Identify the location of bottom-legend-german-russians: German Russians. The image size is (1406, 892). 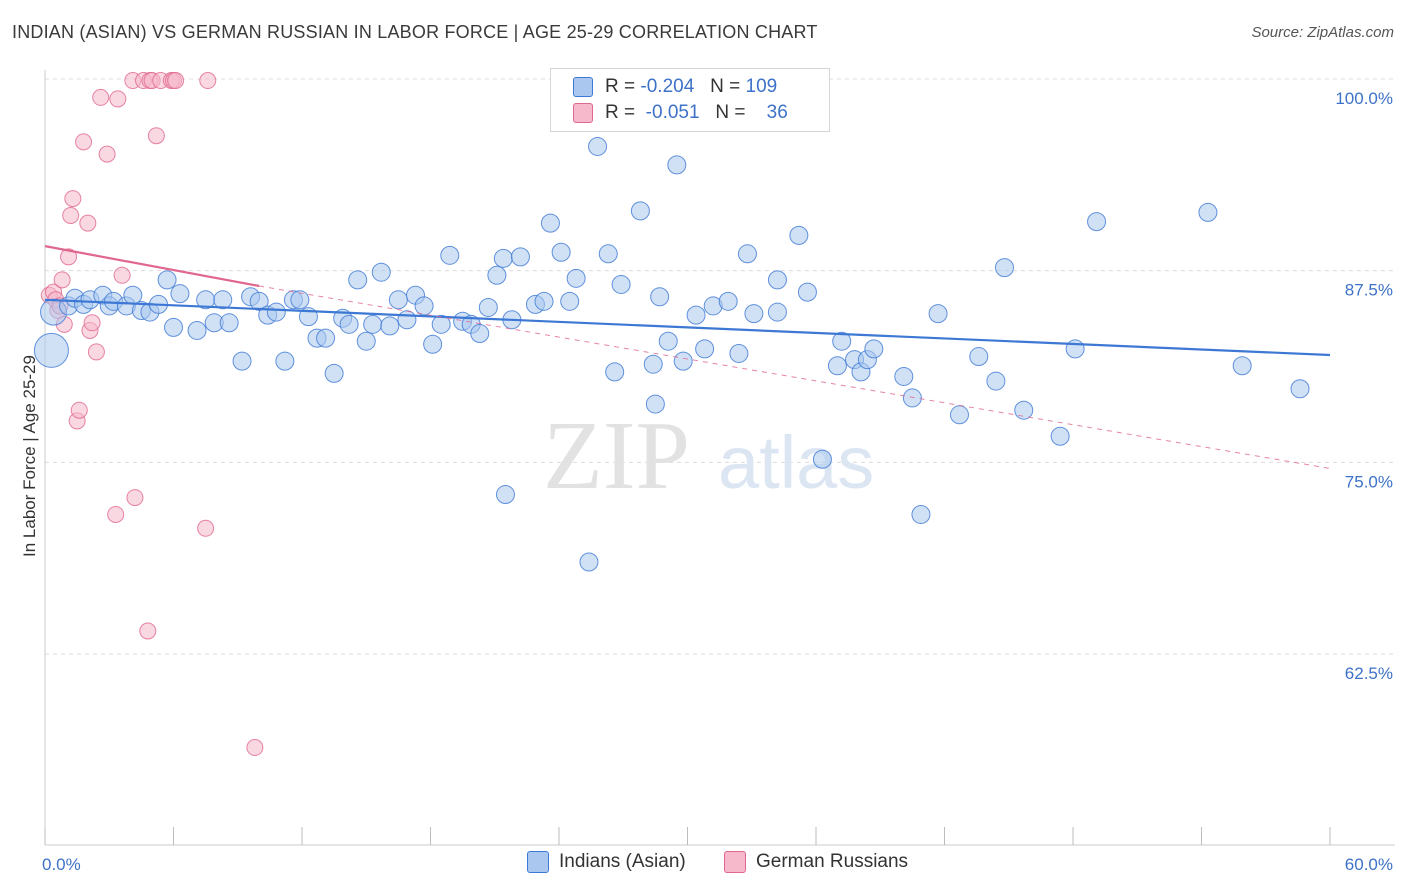
(816, 862).